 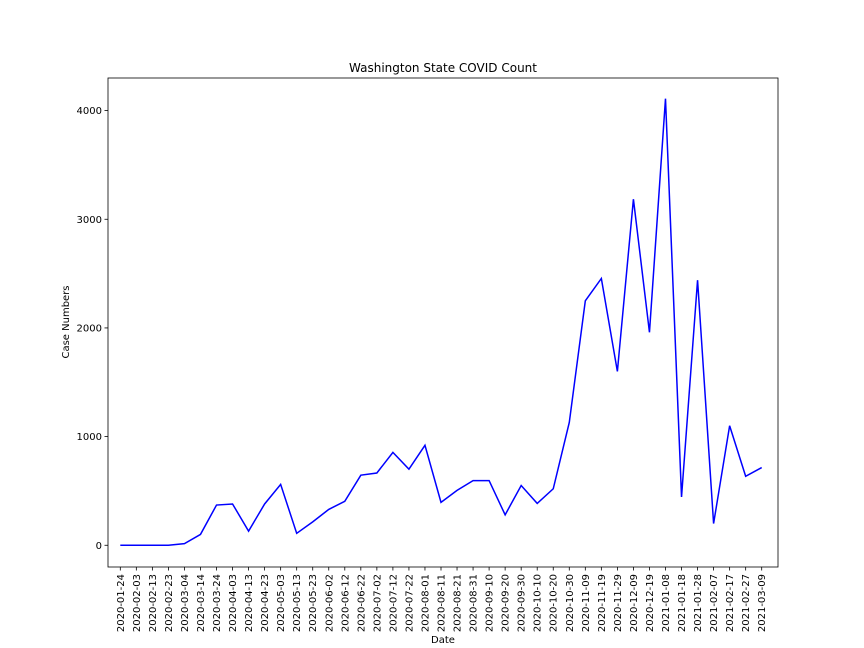 What do you see at coordinates (89, 111) in the screenshot?
I see `y-tick-label: 4000` at bounding box center [89, 111].